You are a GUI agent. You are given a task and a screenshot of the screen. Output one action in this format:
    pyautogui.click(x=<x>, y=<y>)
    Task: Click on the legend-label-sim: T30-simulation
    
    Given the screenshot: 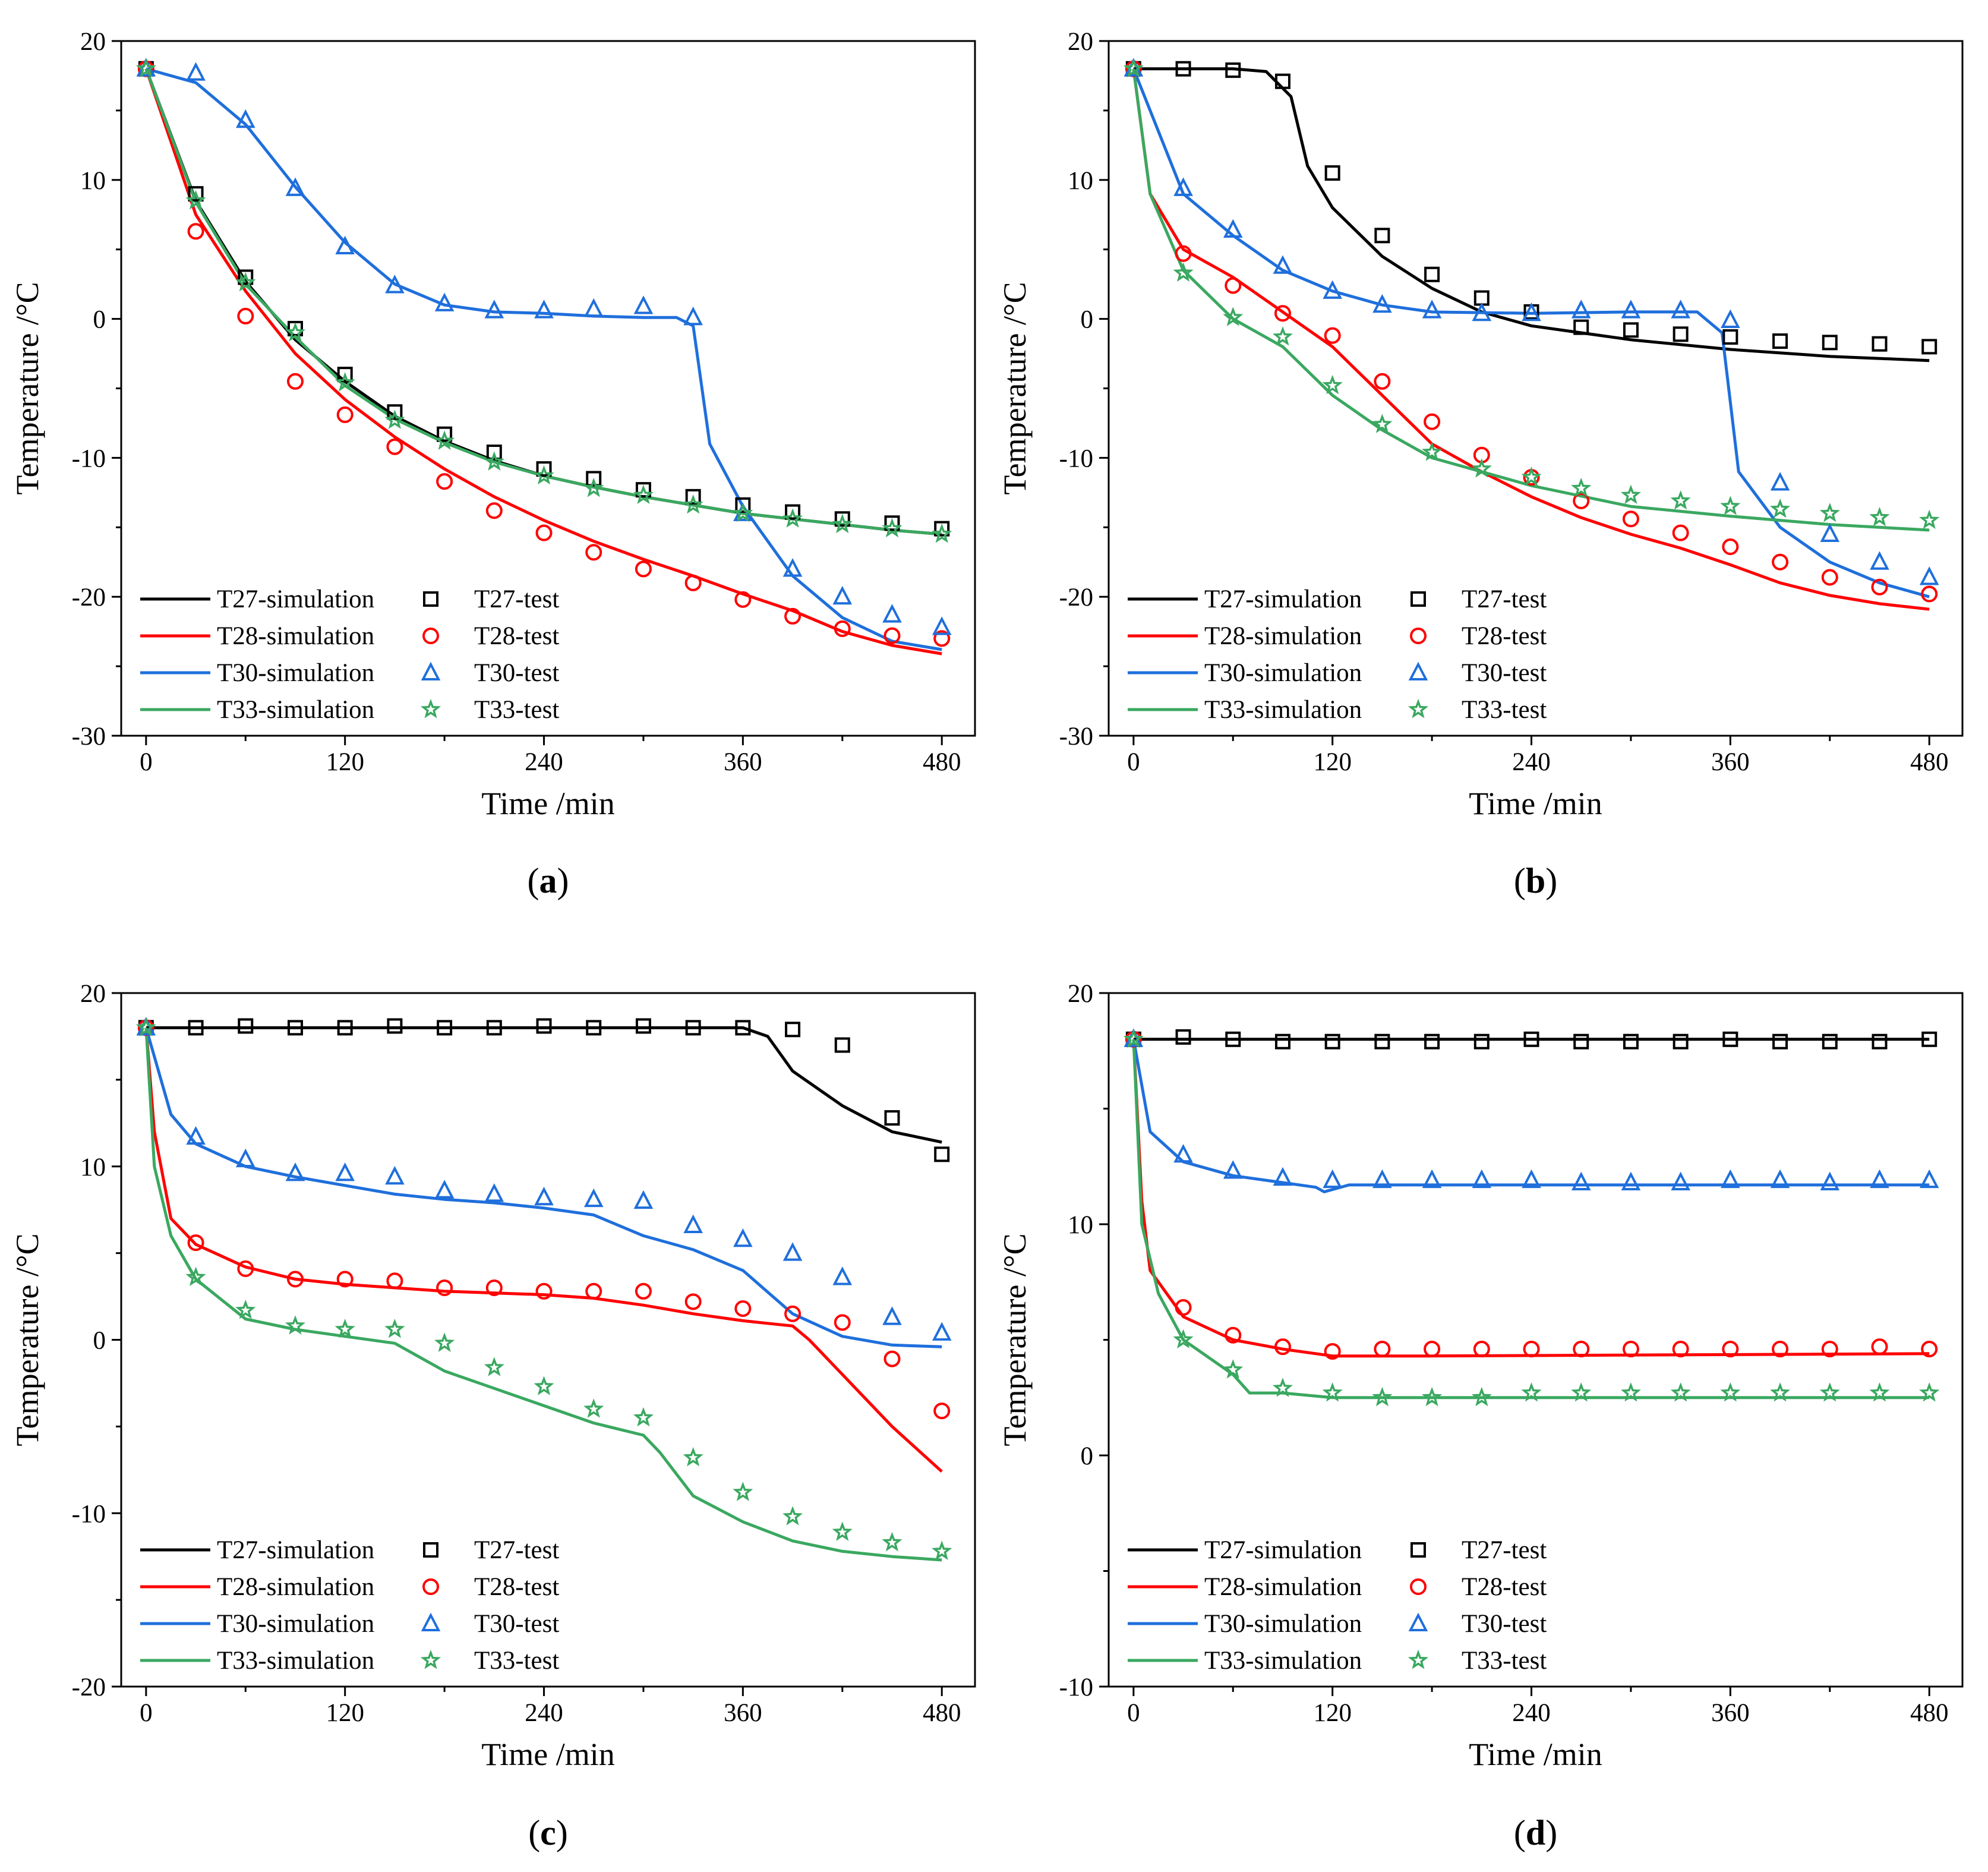 What is the action you would take?
    pyautogui.click(x=1283, y=673)
    